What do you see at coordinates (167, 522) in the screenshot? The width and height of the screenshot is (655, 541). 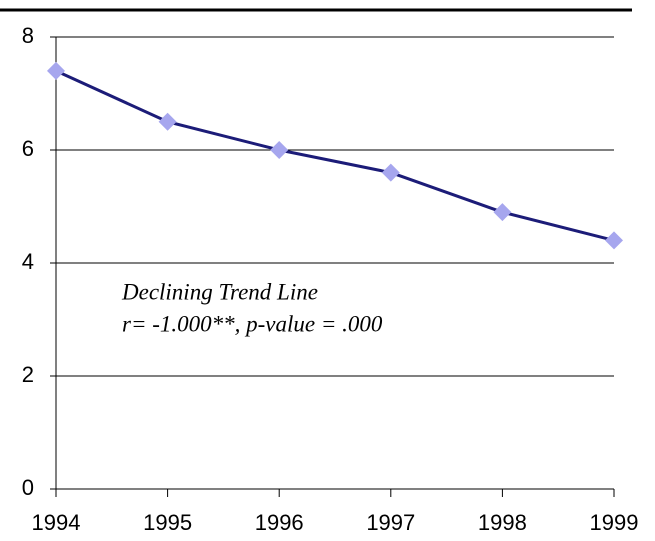 I see `x-tick-label: 1995` at bounding box center [167, 522].